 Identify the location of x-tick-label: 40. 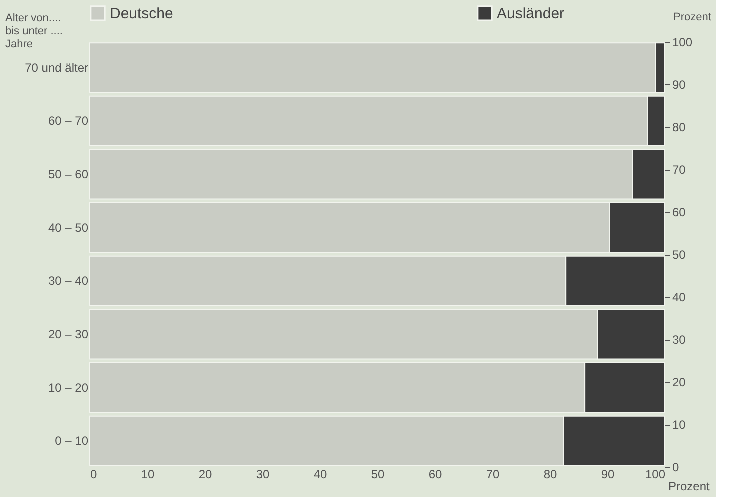
(321, 475).